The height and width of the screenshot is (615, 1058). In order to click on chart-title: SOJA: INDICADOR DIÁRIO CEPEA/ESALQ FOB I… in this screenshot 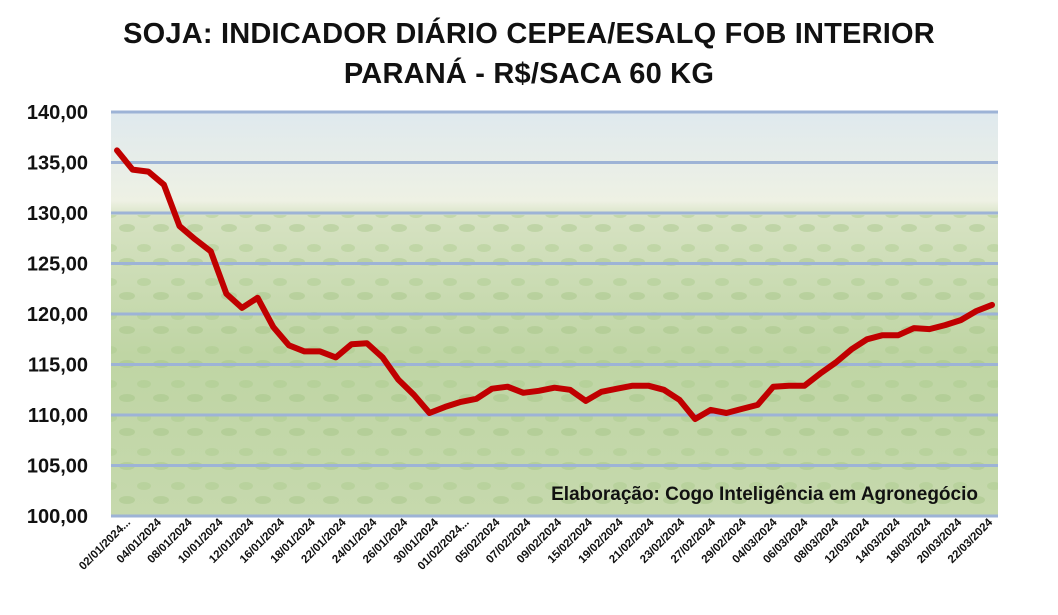, I will do `click(529, 54)`.